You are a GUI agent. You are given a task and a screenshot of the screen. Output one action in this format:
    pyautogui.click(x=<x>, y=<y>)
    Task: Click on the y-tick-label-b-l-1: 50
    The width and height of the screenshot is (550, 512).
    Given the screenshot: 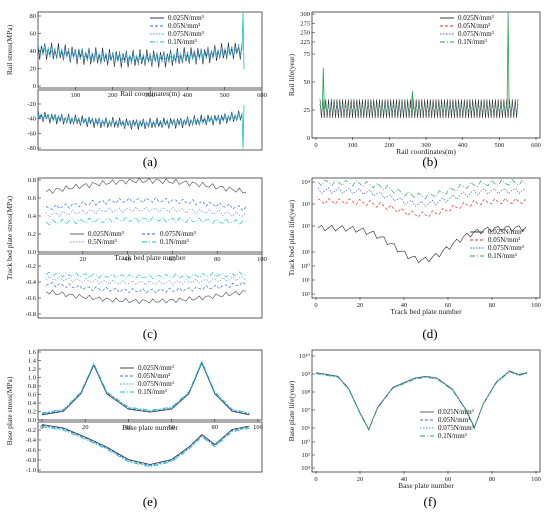 What is the action you would take?
    pyautogui.click(x=307, y=82)
    